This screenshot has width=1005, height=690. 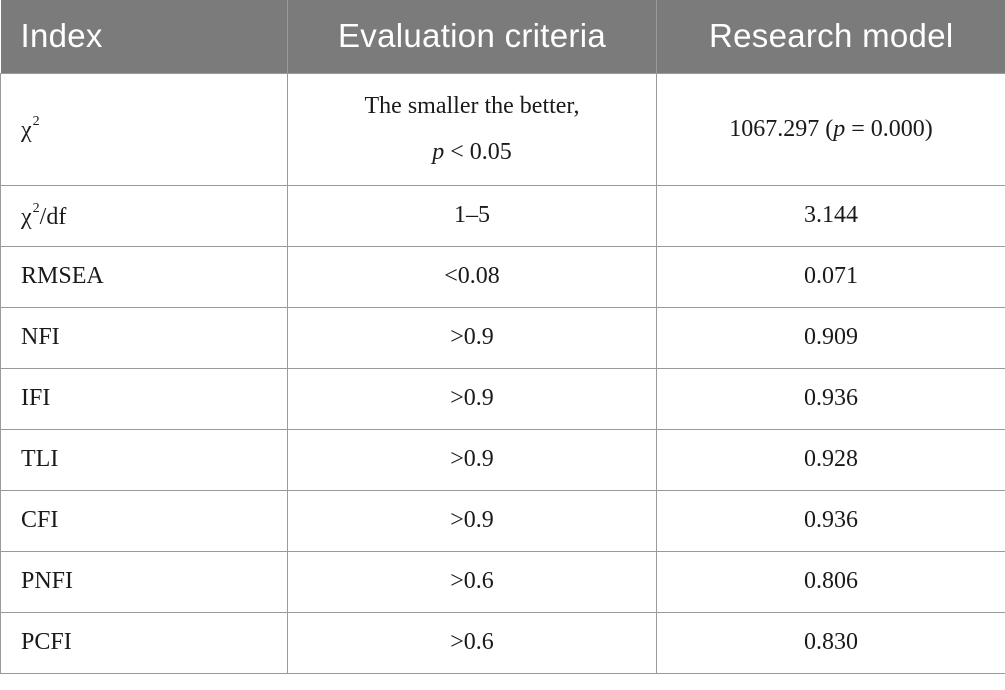 I want to click on cell-model: 0.830, so click(x=830, y=642).